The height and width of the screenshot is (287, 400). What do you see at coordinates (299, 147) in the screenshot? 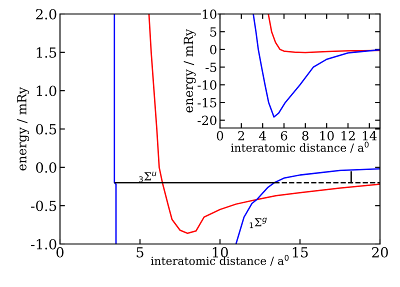
I see `x-axis-title: interatomic distance / a$^{0}$` at bounding box center [299, 147].